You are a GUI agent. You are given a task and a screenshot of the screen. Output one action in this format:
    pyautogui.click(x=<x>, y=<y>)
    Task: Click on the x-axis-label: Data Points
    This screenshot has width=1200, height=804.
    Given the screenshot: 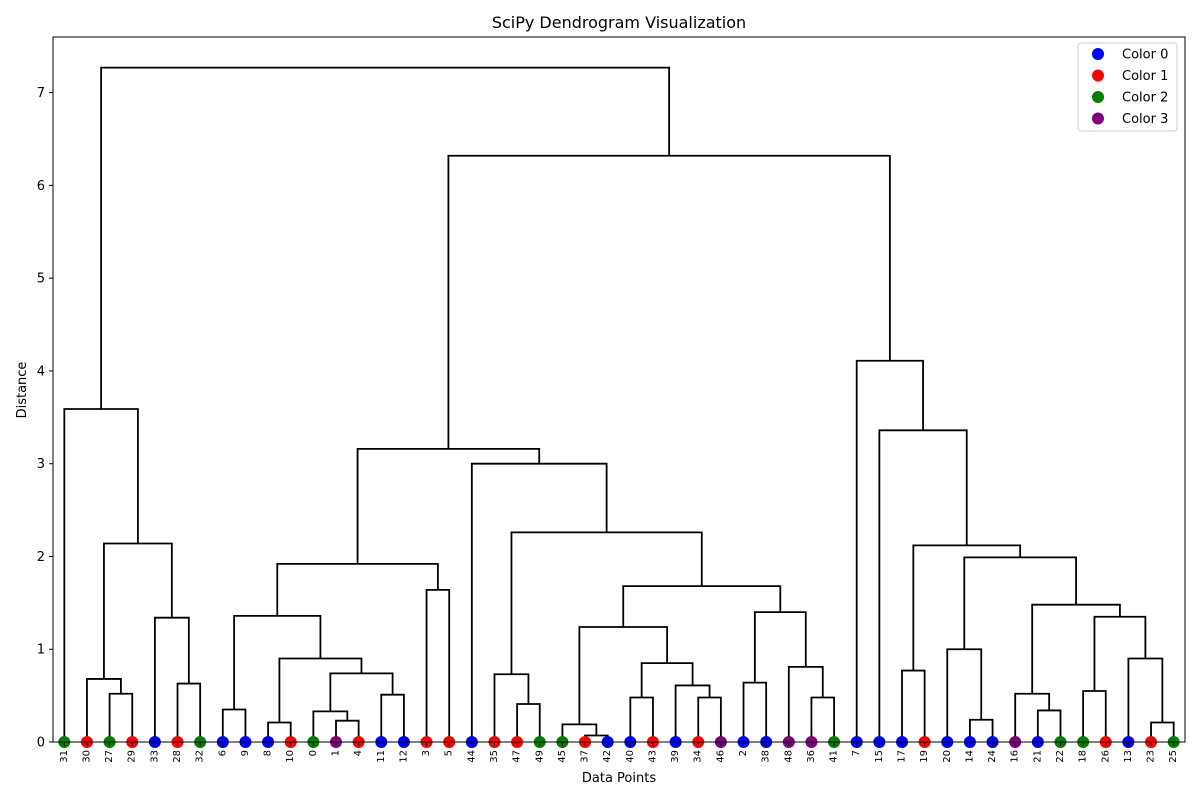 What is the action you would take?
    pyautogui.click(x=619, y=778)
    